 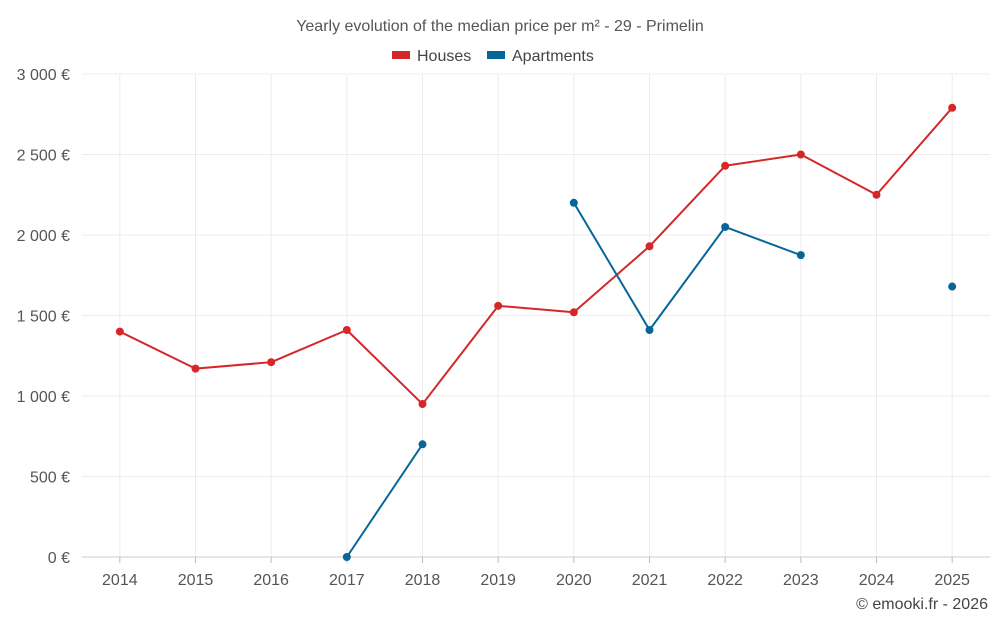 What do you see at coordinates (43, 75) in the screenshot?
I see `y-tick-label: 3 000 €` at bounding box center [43, 75].